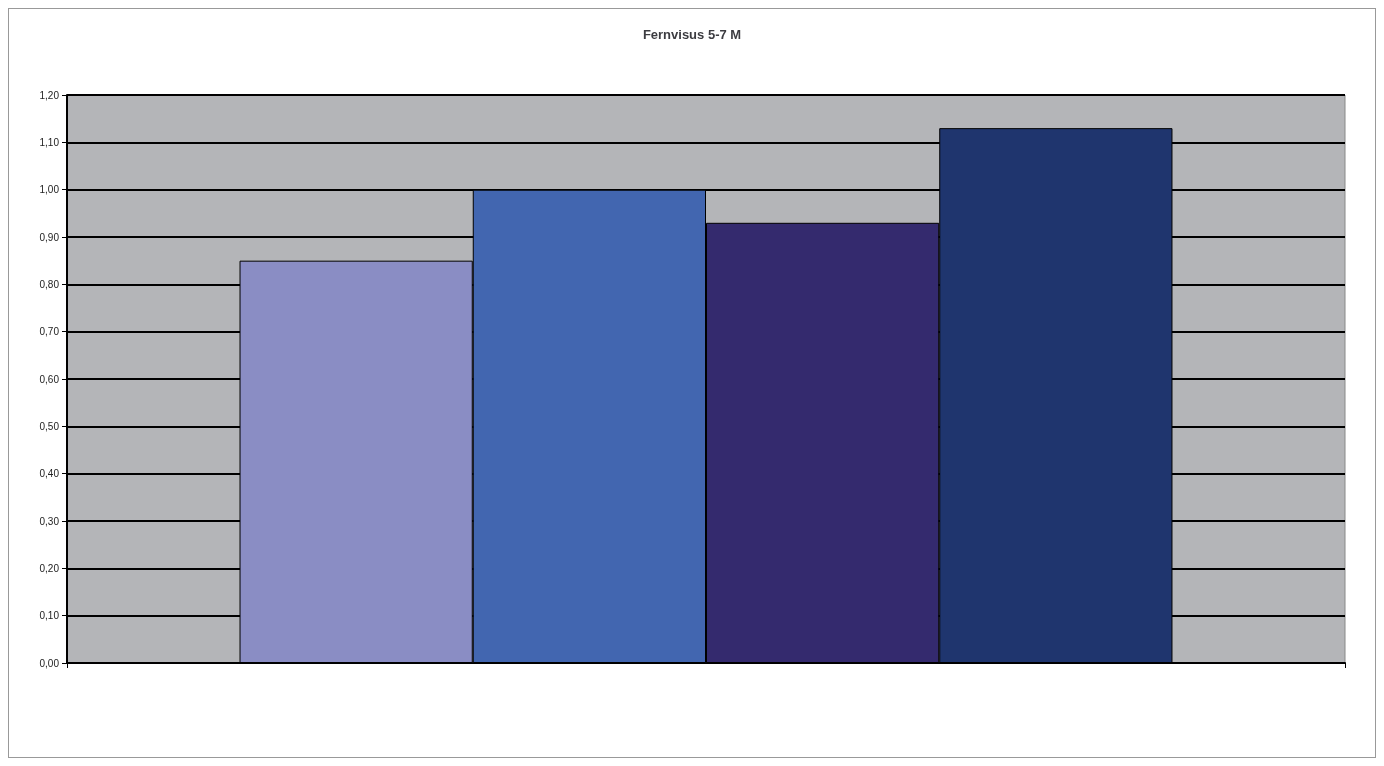  What do you see at coordinates (49, 142) in the screenshot?
I see `y-tick-label: 1,10` at bounding box center [49, 142].